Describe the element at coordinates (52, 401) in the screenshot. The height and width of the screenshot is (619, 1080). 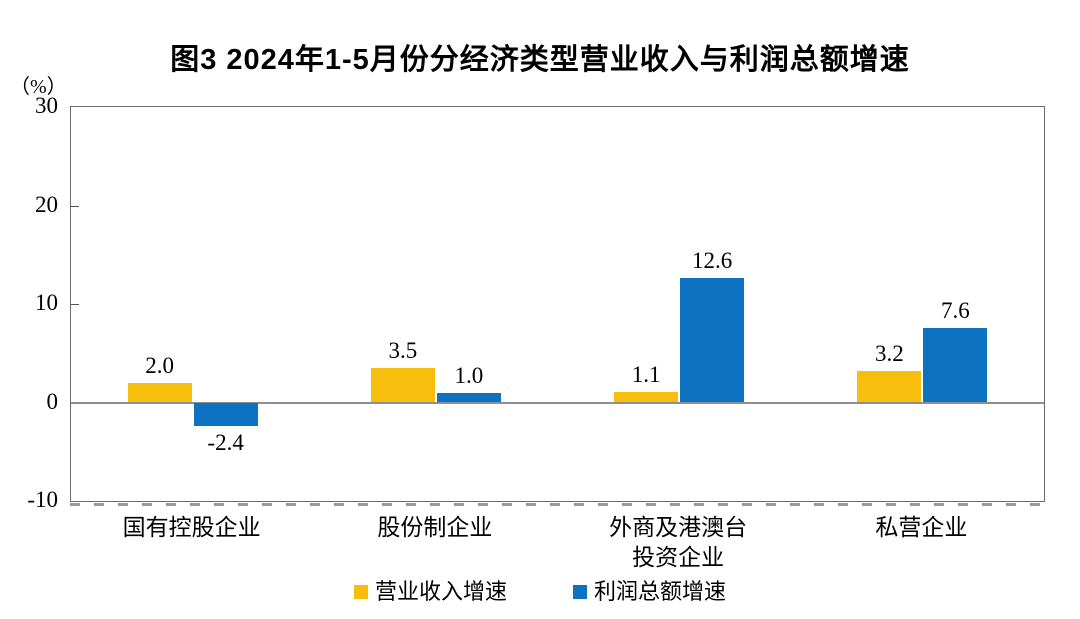
I see `y-tick-label: 0` at that location.